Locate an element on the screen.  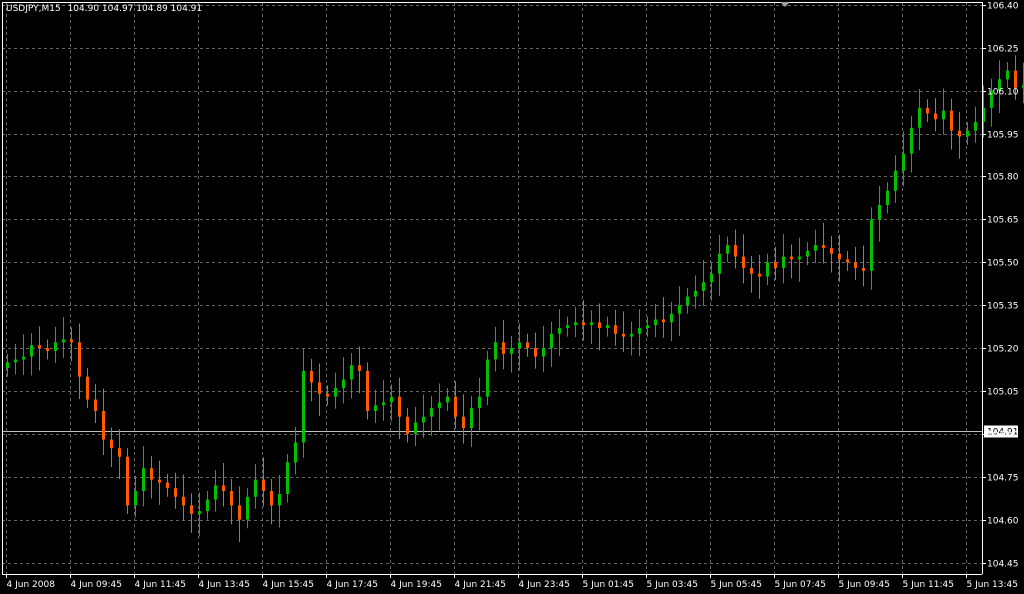
chart-shift-marker-icon is located at coordinates (785, 4).